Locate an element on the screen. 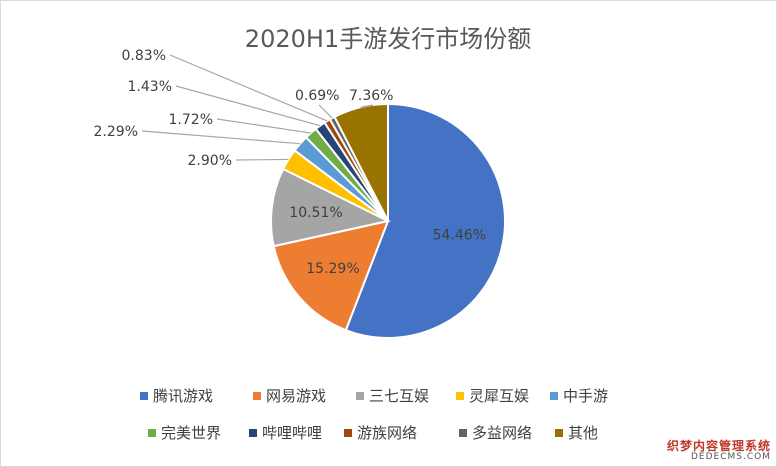 This screenshot has width=777, height=467. data-label-4: 2.29% is located at coordinates (116, 132).